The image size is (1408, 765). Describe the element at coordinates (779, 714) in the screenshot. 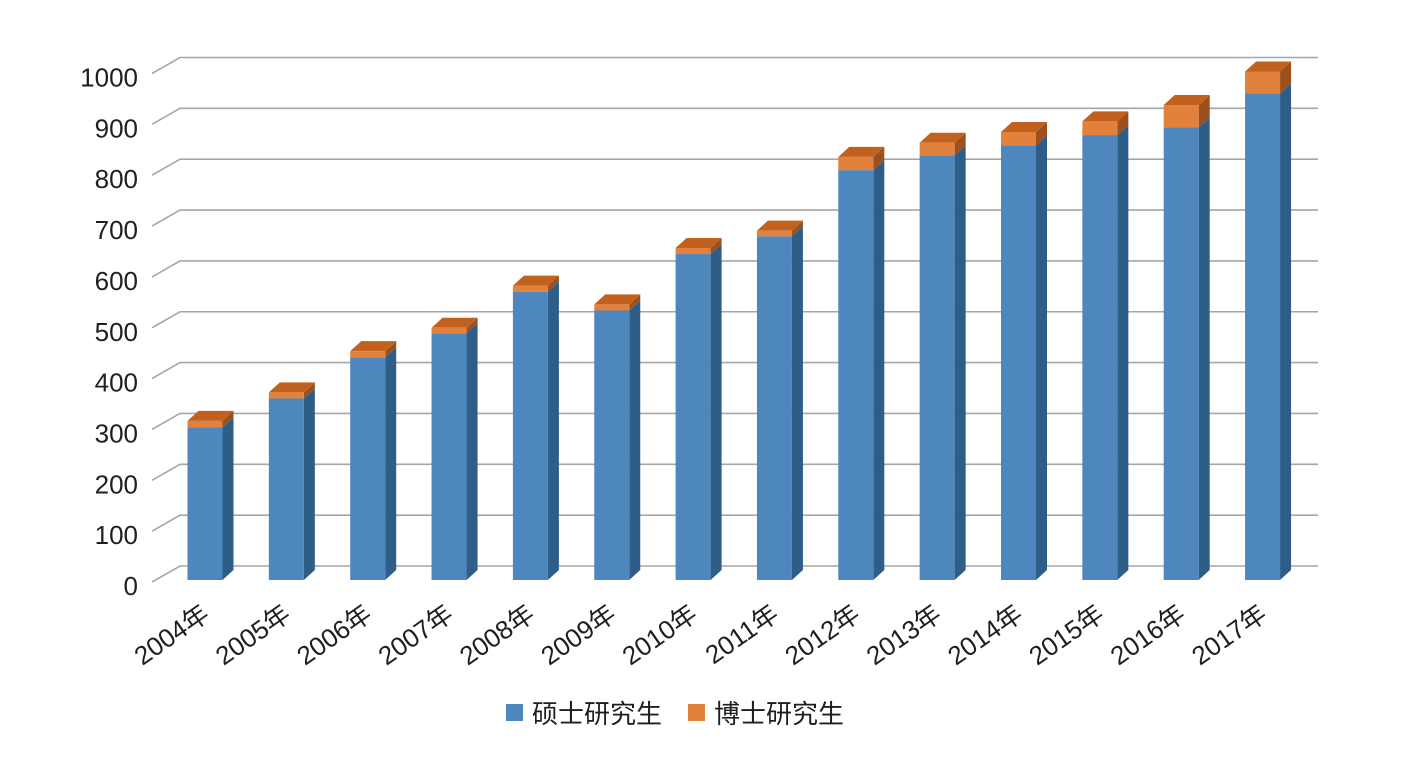

I see `legend-label-doctors: 博士研究生` at that location.